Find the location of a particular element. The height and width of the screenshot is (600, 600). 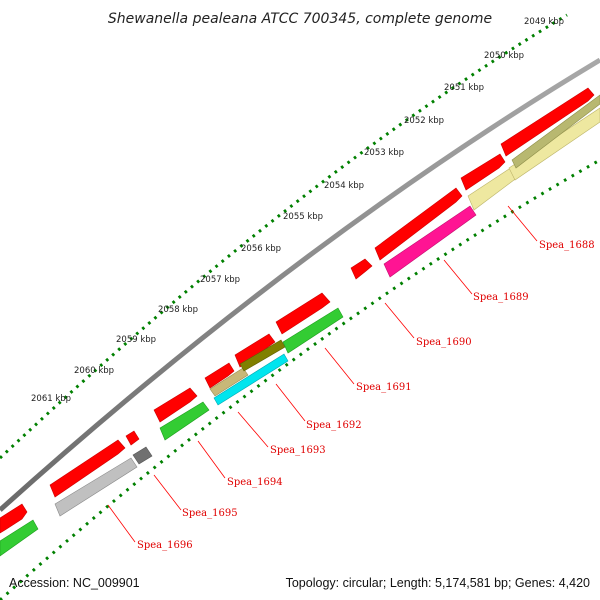

kbp-label: 2059 kbp is located at coordinates (136, 340).